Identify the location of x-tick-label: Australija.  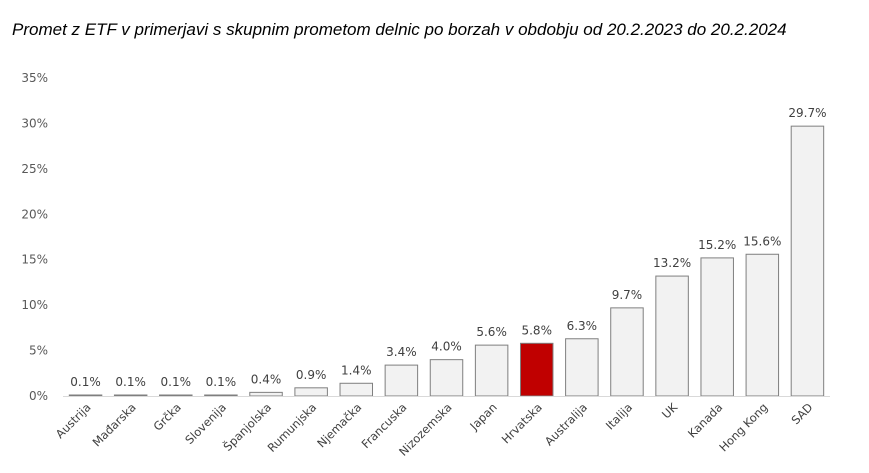
(566, 424).